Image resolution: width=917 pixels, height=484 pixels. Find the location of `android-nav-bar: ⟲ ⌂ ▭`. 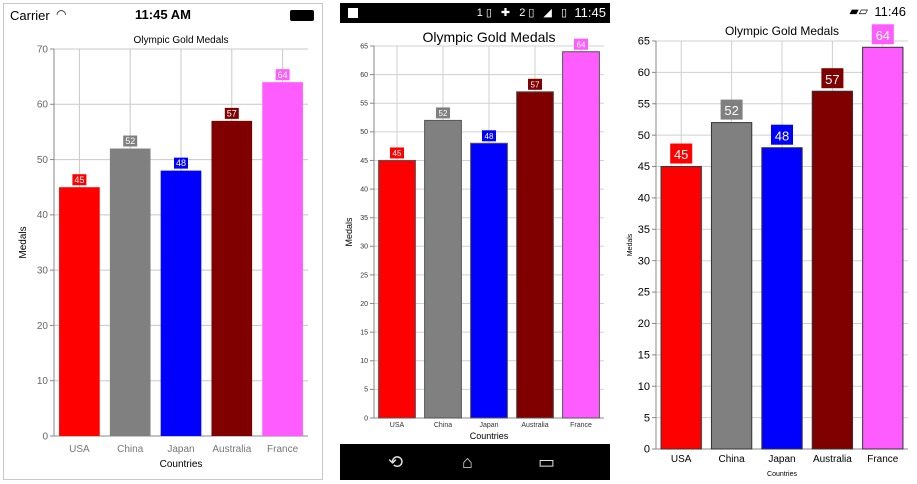

android-nav-bar: ⟲ ⌂ ▭ is located at coordinates (475, 462).